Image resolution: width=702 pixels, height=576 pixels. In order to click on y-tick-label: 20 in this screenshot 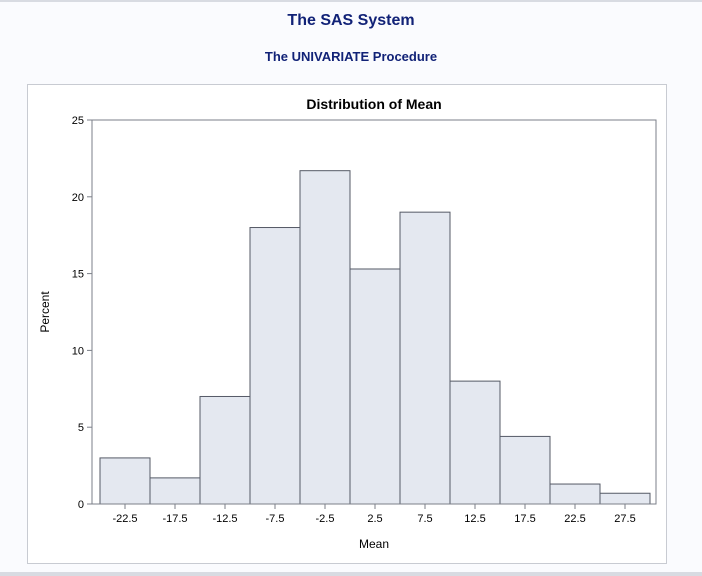, I will do `click(78, 198)`.